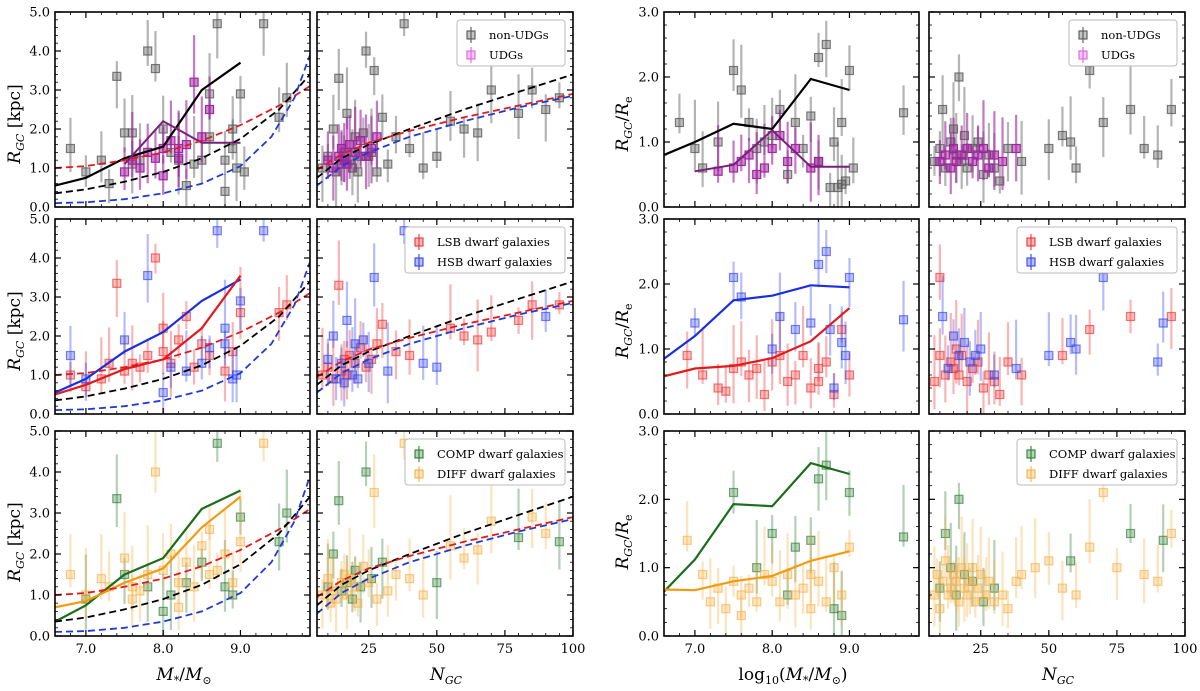 Image resolution: width=1200 pixels, height=691 pixels. I want to click on x-axis-label-mass: M*/M⊙, so click(183, 676).